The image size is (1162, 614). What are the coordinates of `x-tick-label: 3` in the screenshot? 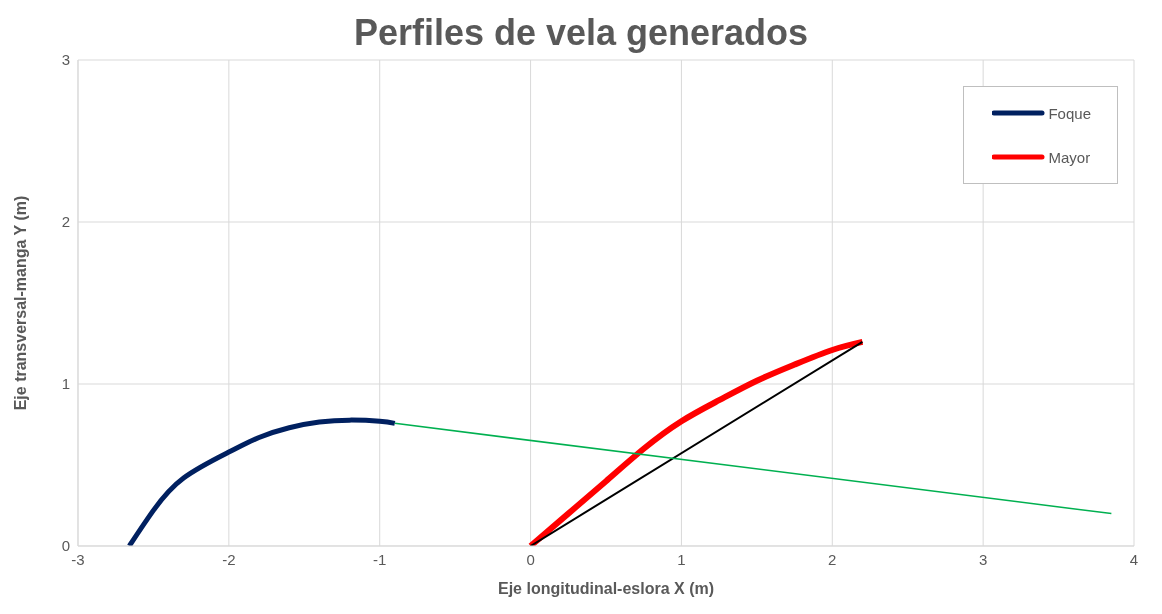 It's located at (983, 559).